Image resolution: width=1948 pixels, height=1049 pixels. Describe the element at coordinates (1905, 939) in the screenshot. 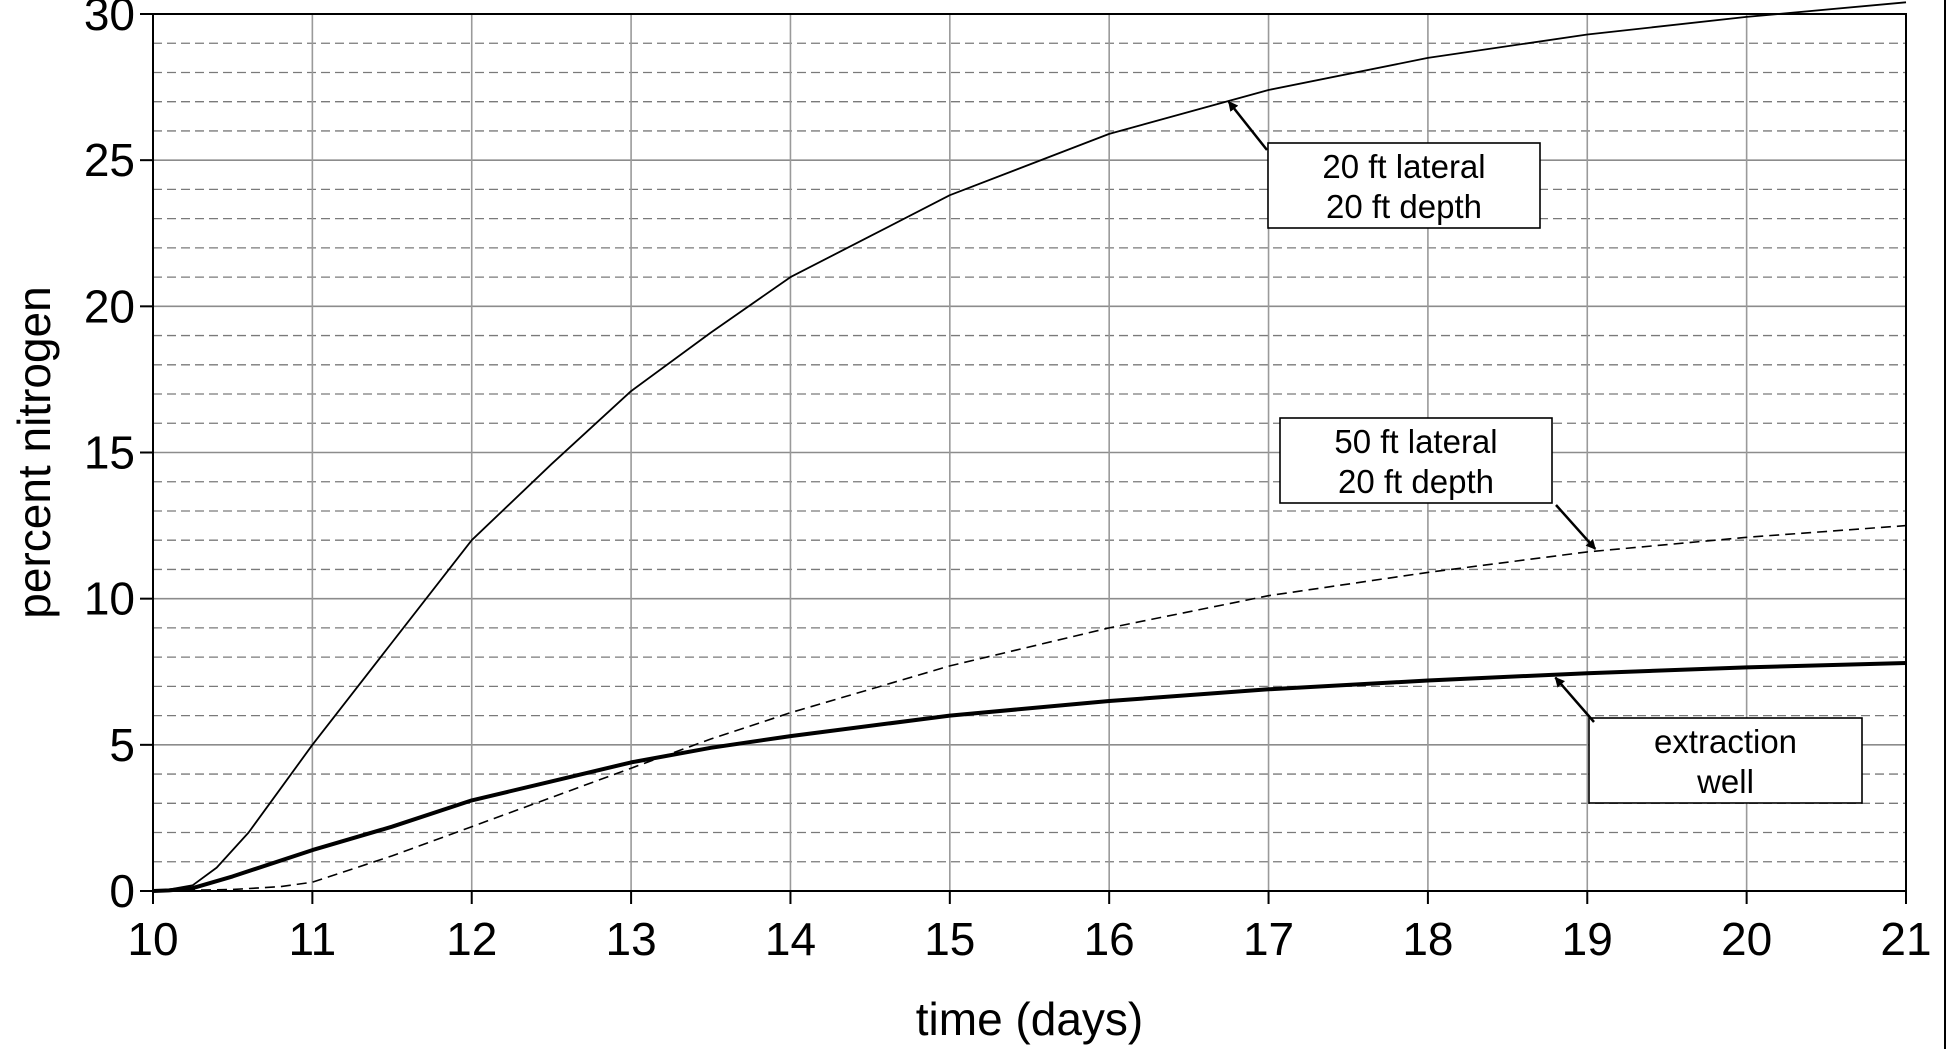

I see `x-tick-label: 21` at that location.